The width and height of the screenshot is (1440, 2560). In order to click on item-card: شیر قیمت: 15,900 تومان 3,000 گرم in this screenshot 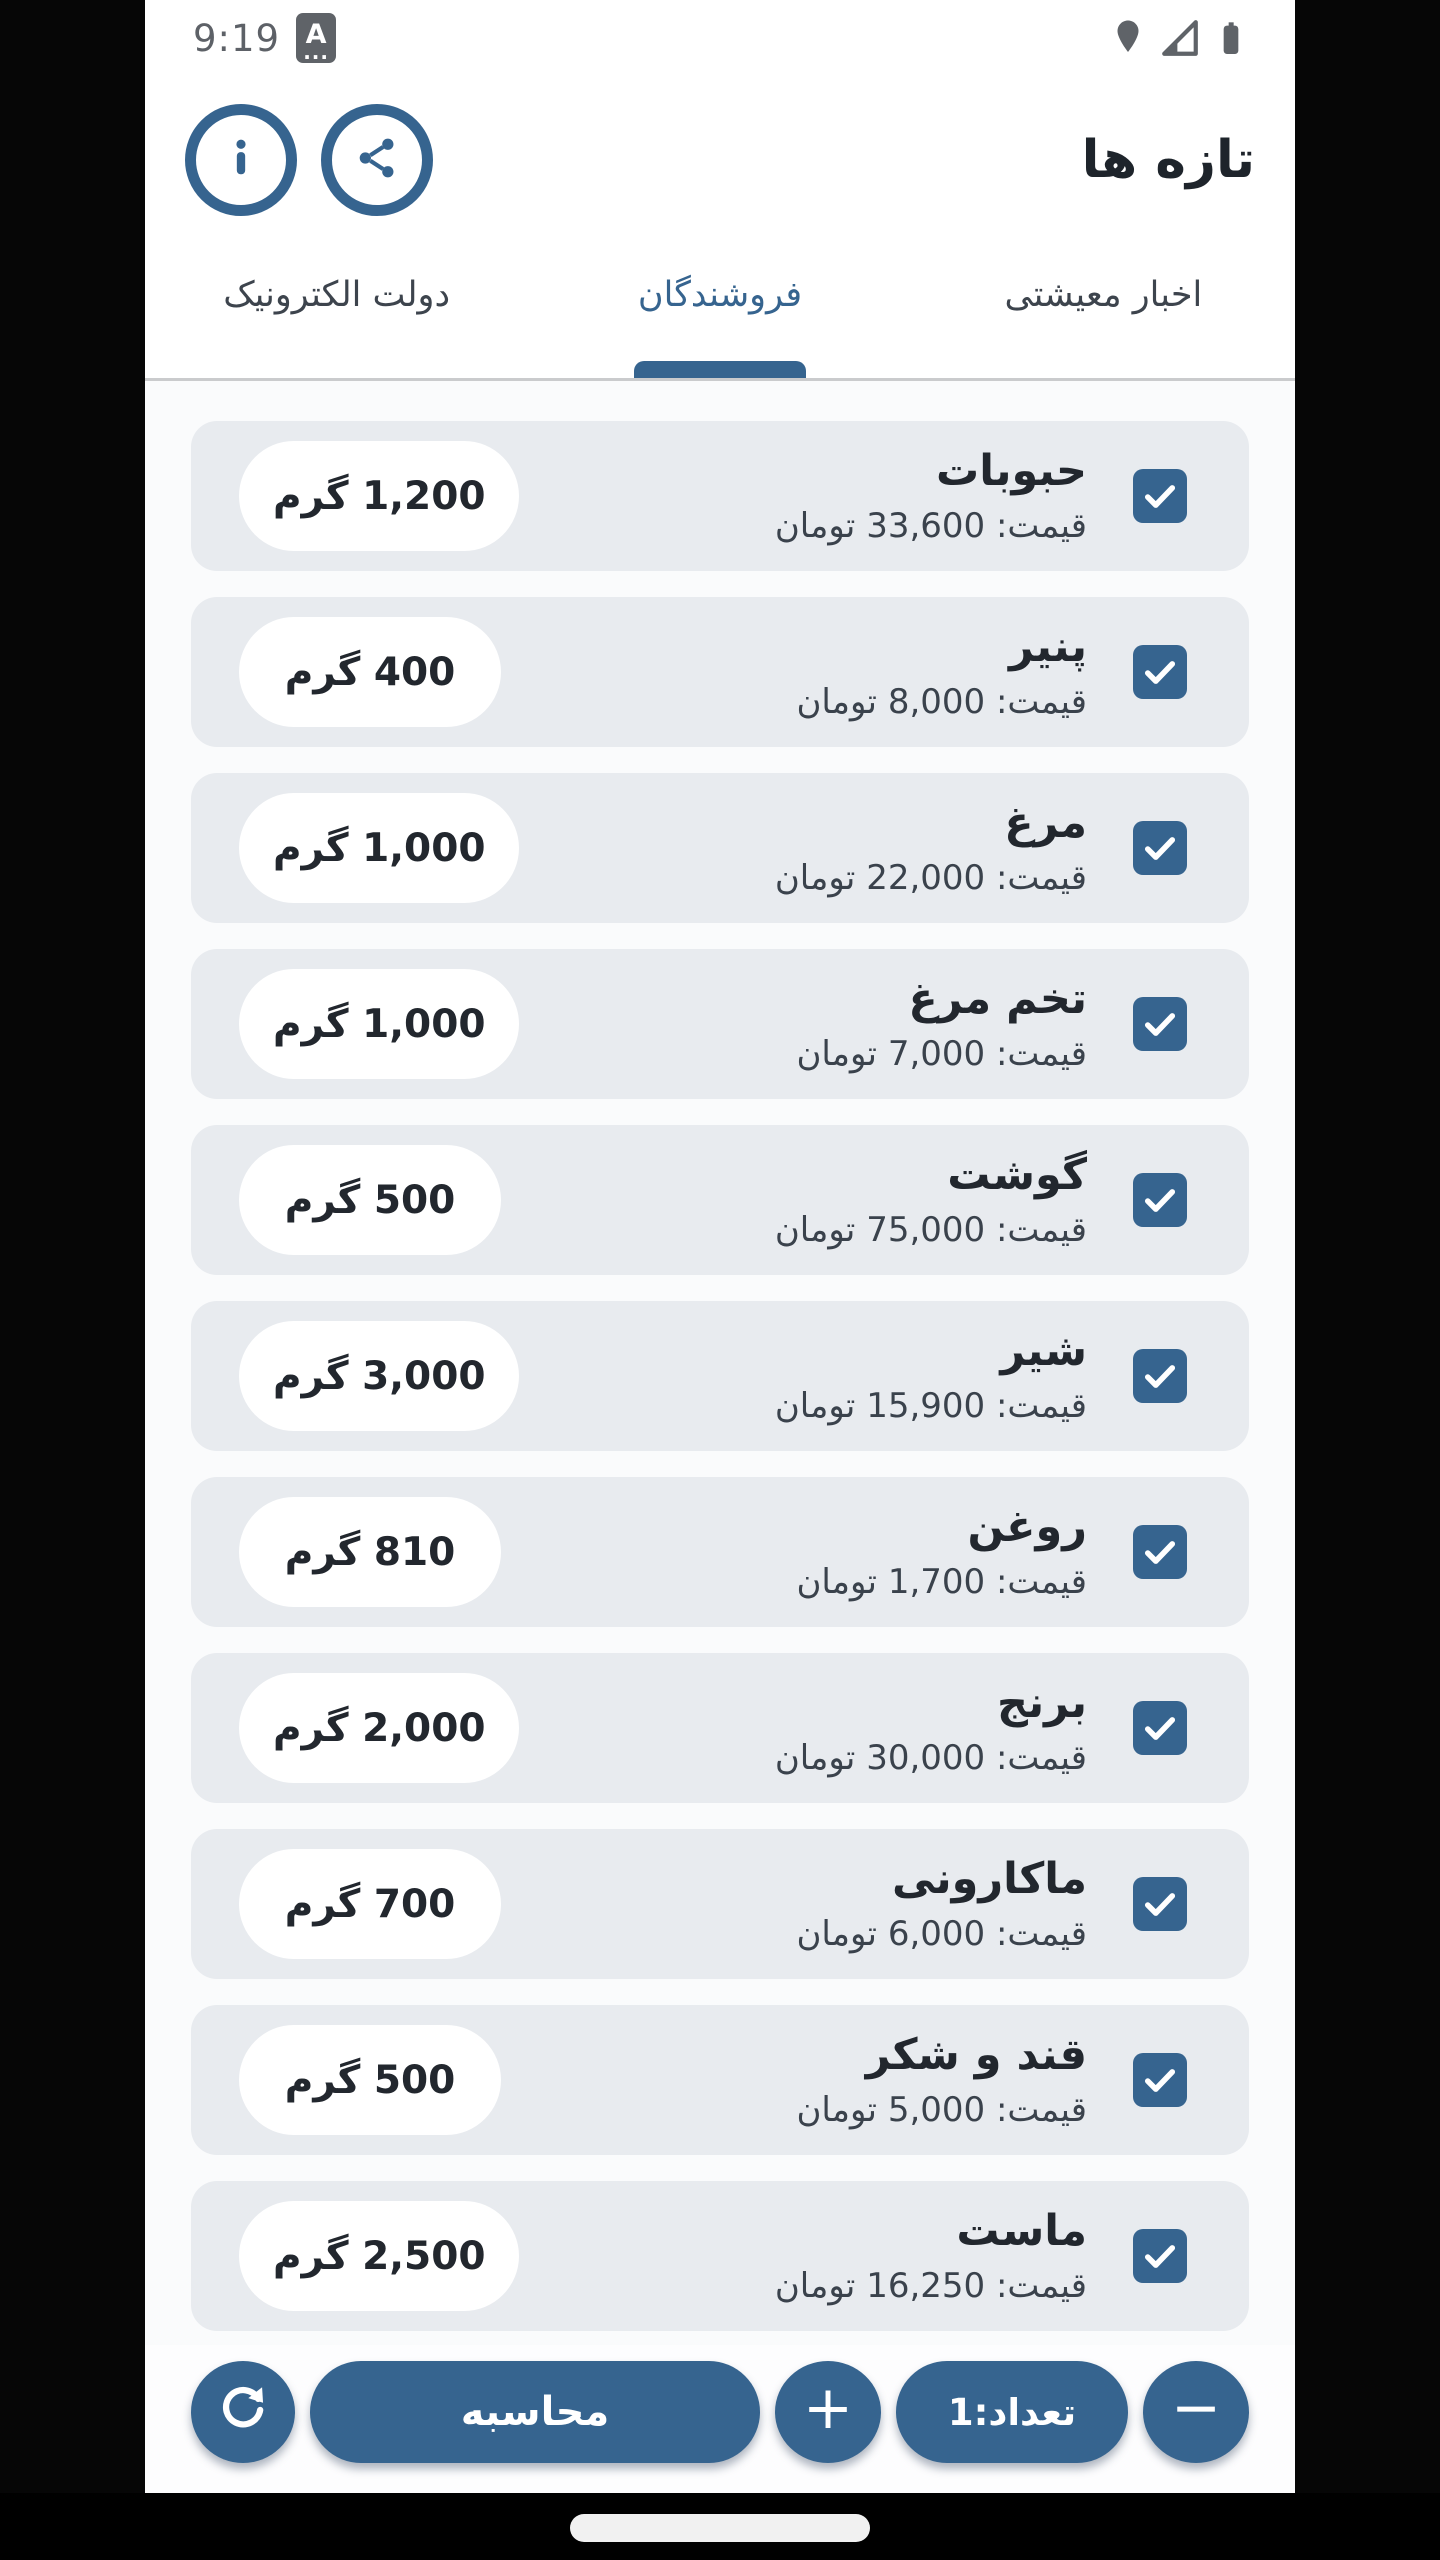, I will do `click(720, 1376)`.